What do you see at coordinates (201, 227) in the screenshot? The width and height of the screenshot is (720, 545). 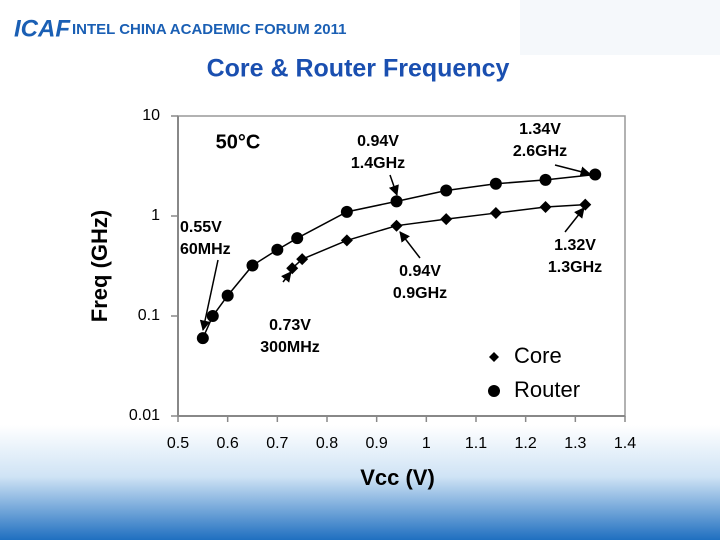 I see `annotation: 0.55V` at bounding box center [201, 227].